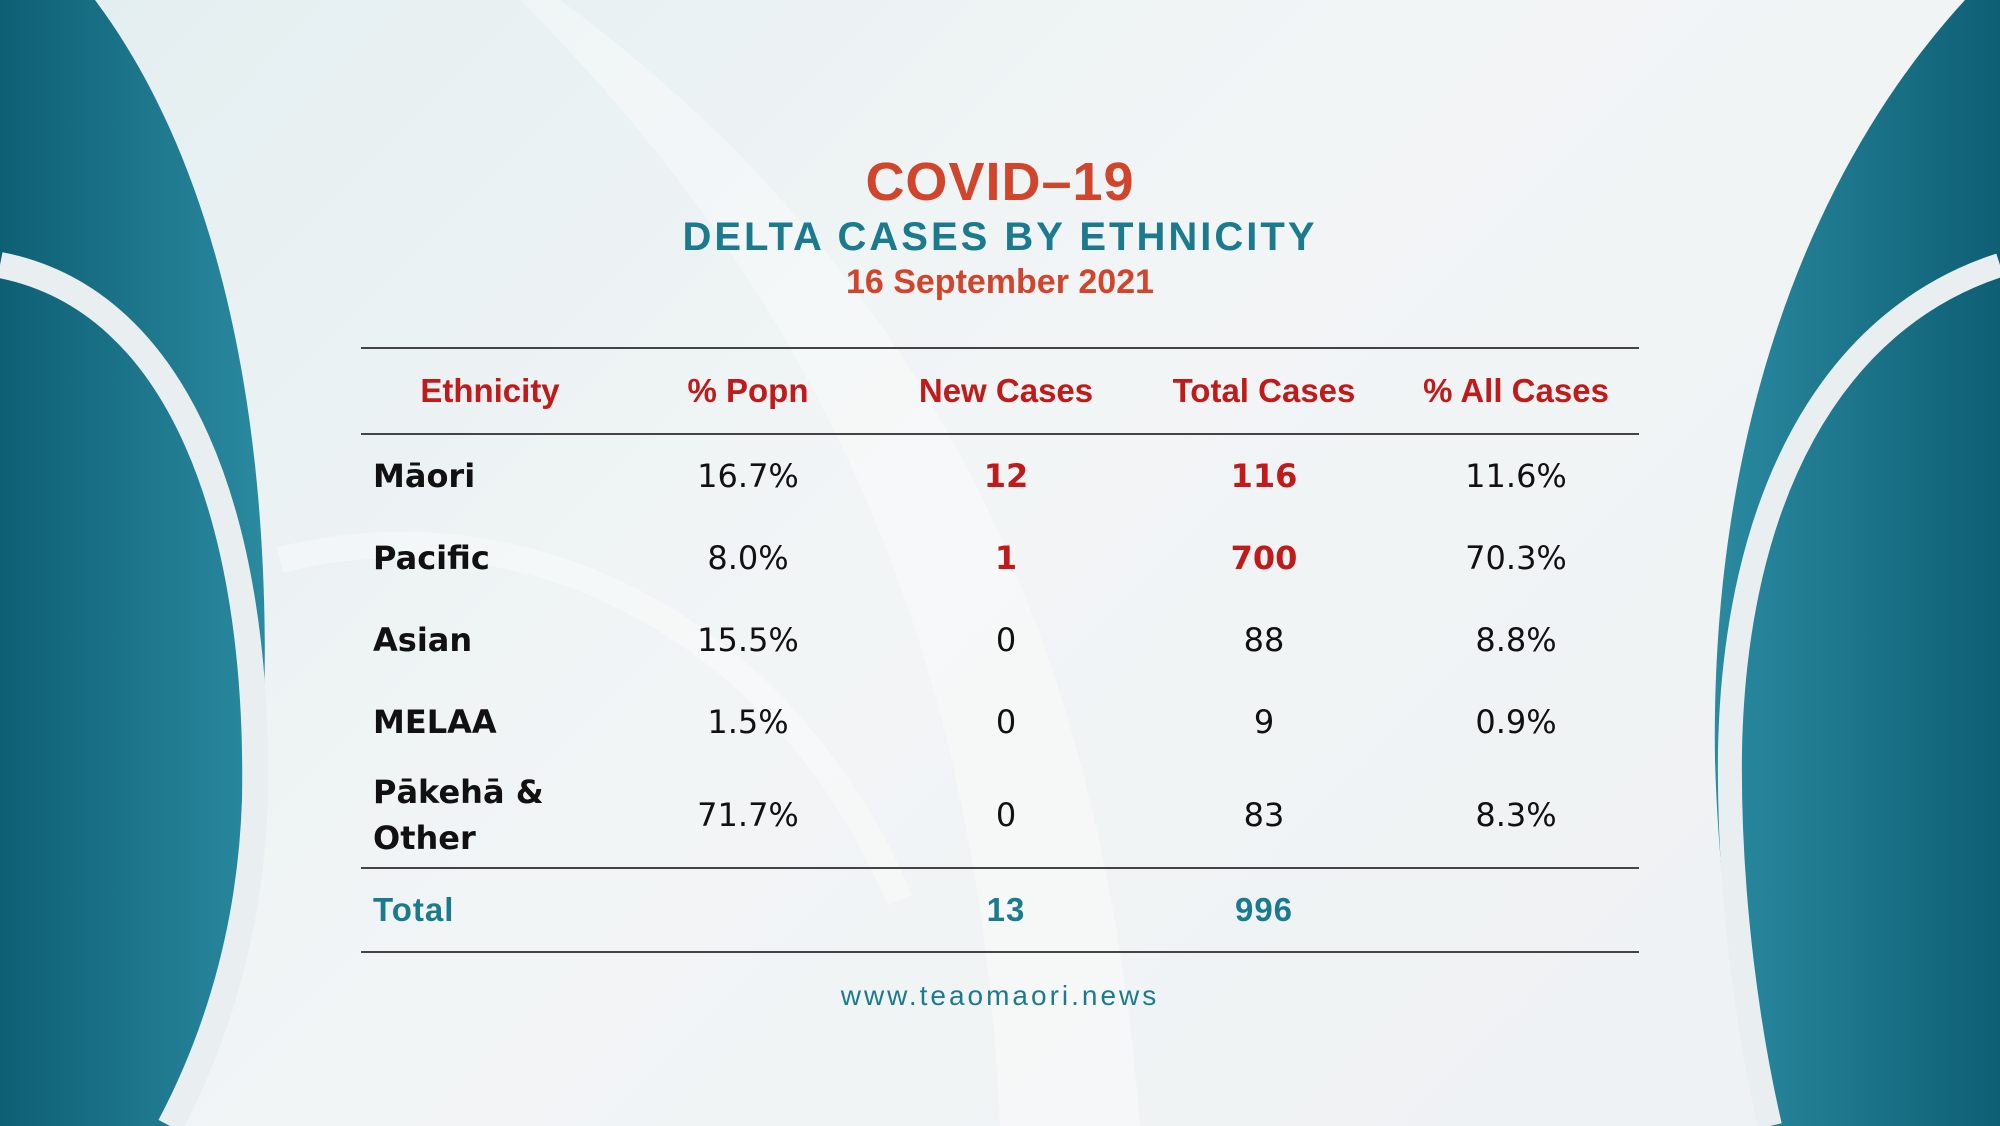 The image size is (2000, 1126). I want to click on total-cases-cell: 88, so click(1264, 640).